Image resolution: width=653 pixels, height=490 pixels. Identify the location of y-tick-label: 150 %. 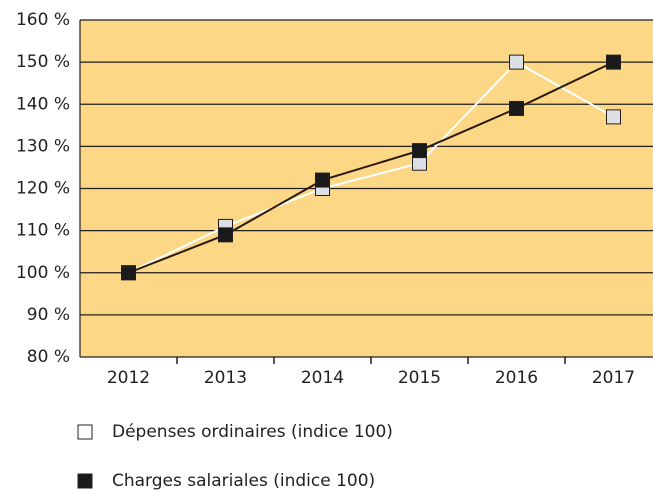
(43, 62).